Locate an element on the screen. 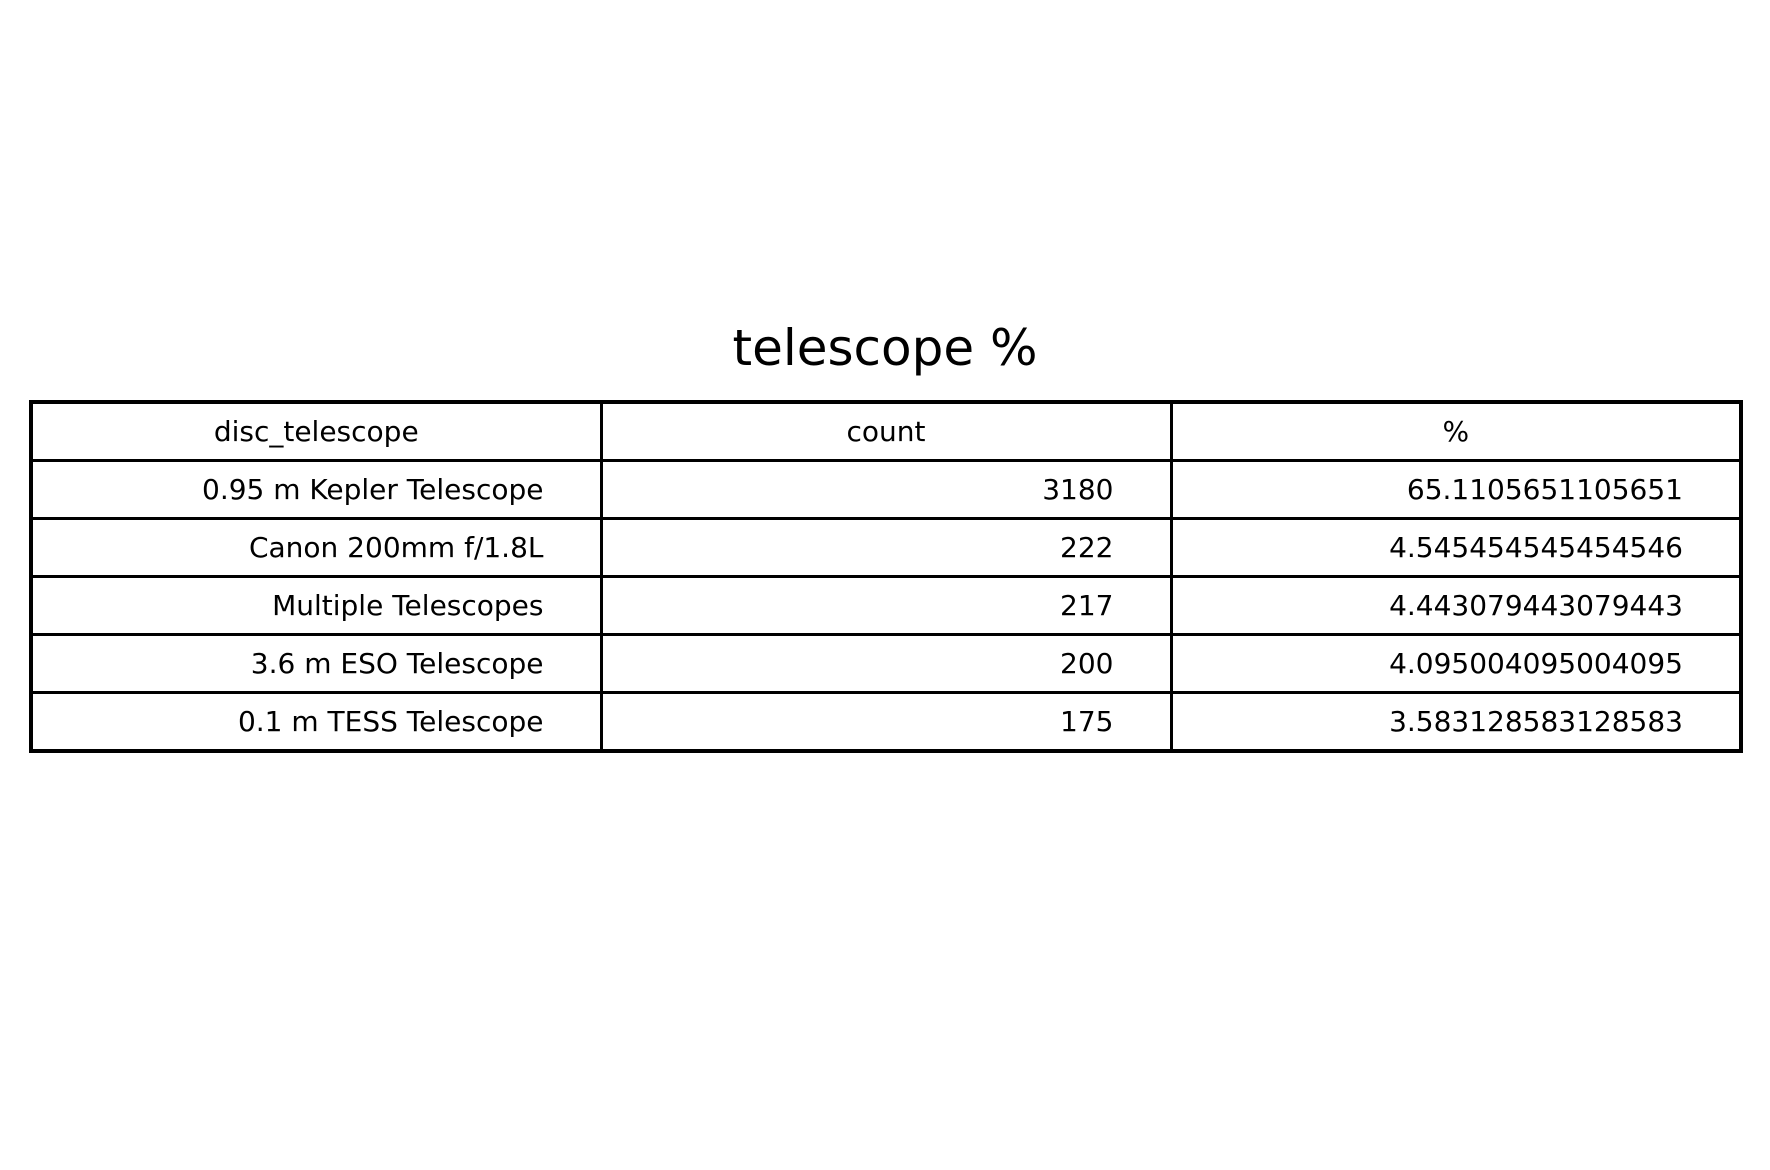 The image size is (1770, 1170). chart-title: telescope % is located at coordinates (885, 348).